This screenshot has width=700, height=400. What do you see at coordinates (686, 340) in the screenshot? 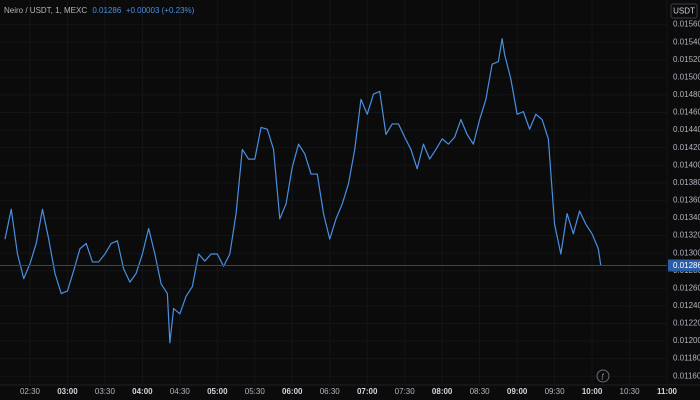
I see `y-tick-label: 0.01200` at bounding box center [686, 340].